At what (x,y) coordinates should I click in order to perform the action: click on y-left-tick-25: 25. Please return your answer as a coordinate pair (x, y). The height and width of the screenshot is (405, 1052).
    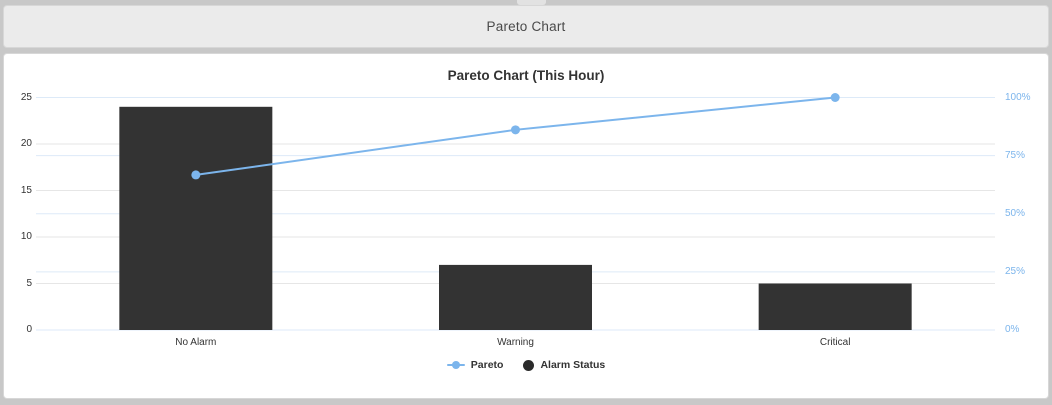
    Looking at the image, I should click on (26, 97).